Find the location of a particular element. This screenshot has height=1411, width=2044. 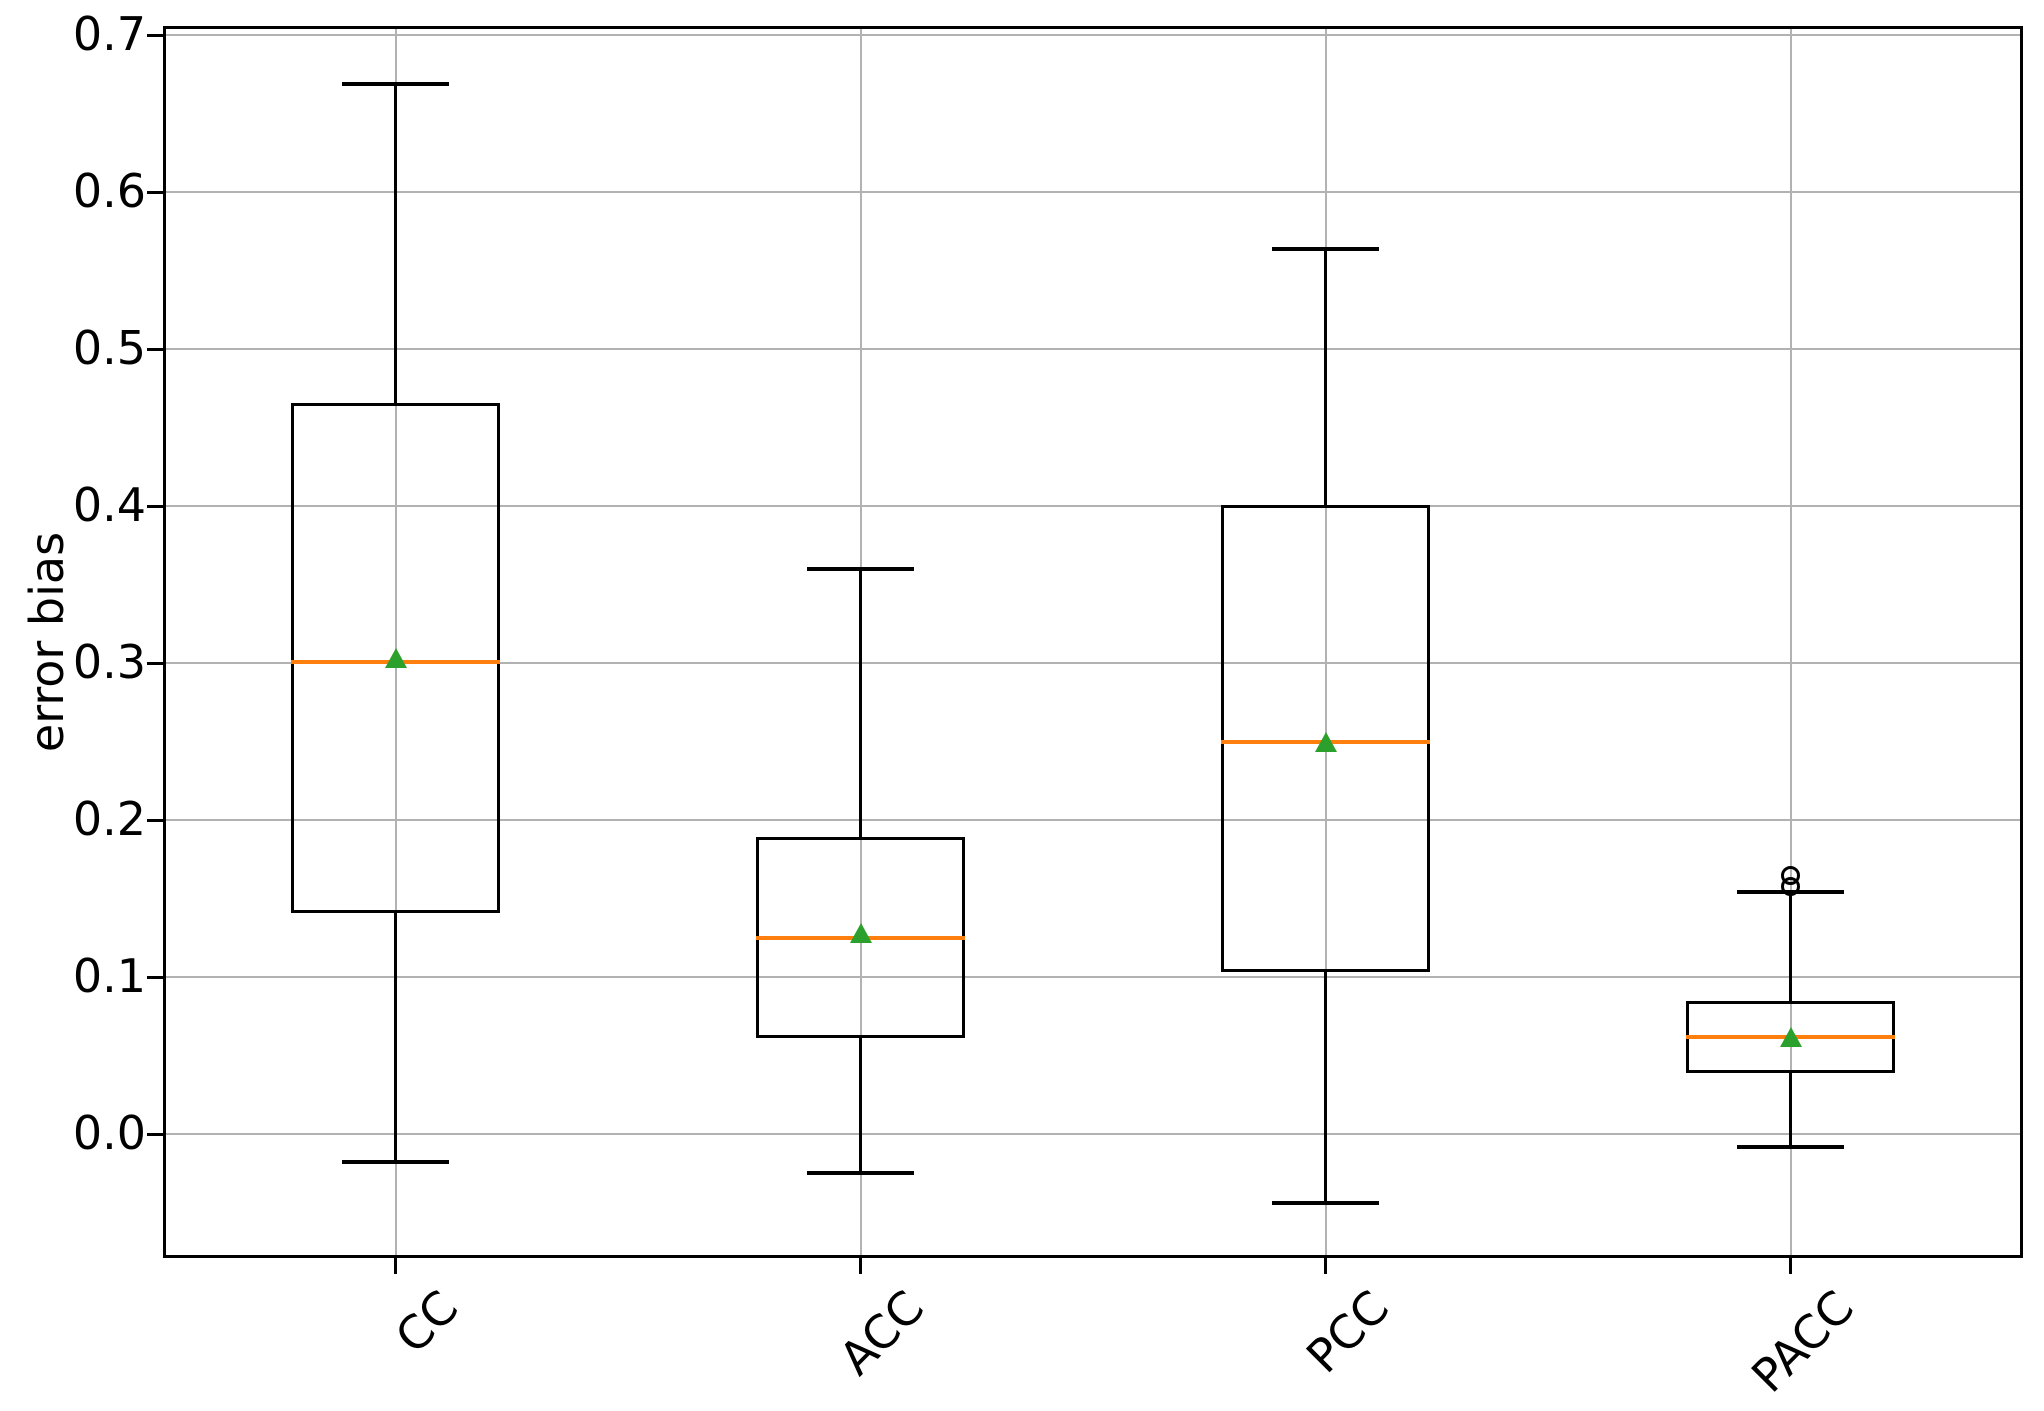

y-gridline-0.6 is located at coordinates (1093, 192).